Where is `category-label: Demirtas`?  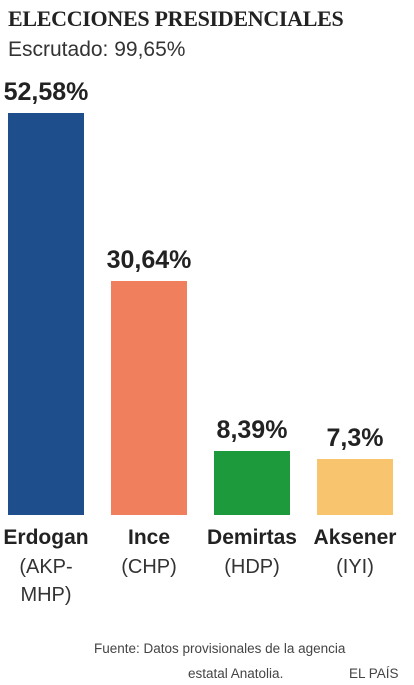 category-label: Demirtas is located at coordinates (252, 537).